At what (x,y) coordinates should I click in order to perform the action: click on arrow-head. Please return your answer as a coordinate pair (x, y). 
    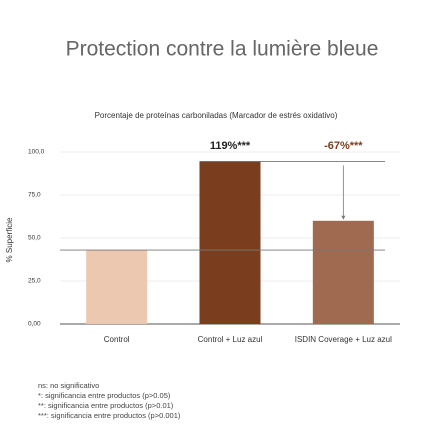
    Looking at the image, I should click on (343, 217).